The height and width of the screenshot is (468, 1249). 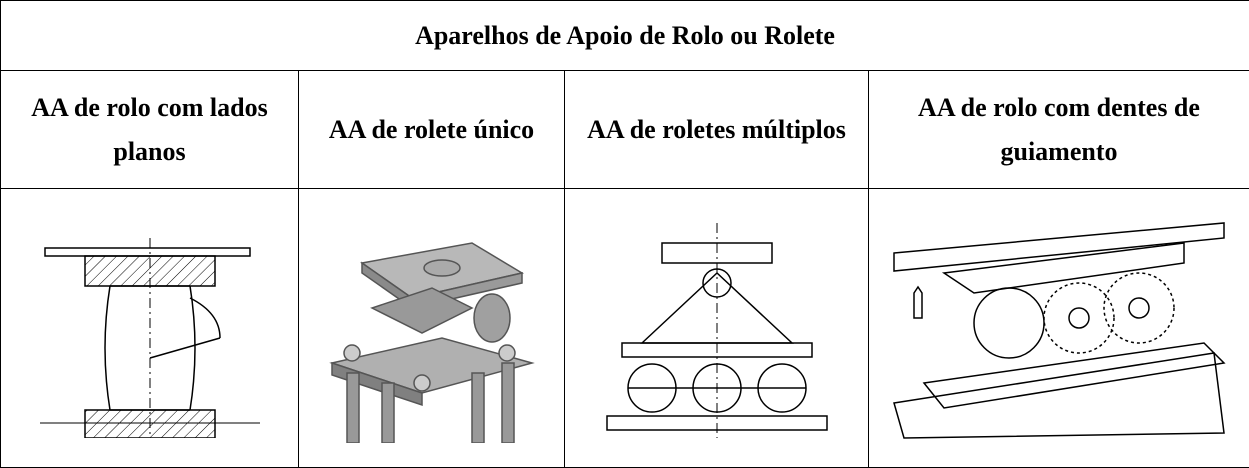 What do you see at coordinates (625, 36) in the screenshot?
I see `table-title: Aparelhos de Apoio de Rolo ou Rolete` at bounding box center [625, 36].